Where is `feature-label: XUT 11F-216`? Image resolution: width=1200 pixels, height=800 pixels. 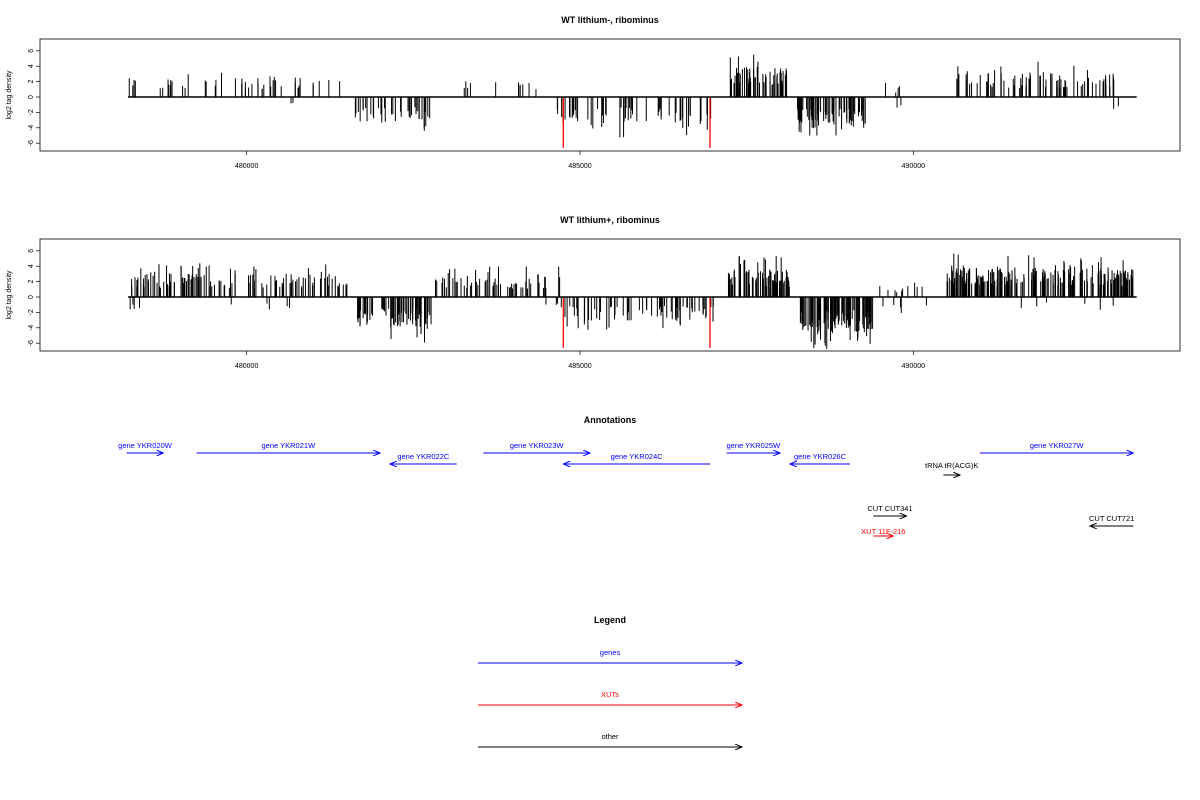 feature-label: XUT 11F-216 is located at coordinates (883, 531).